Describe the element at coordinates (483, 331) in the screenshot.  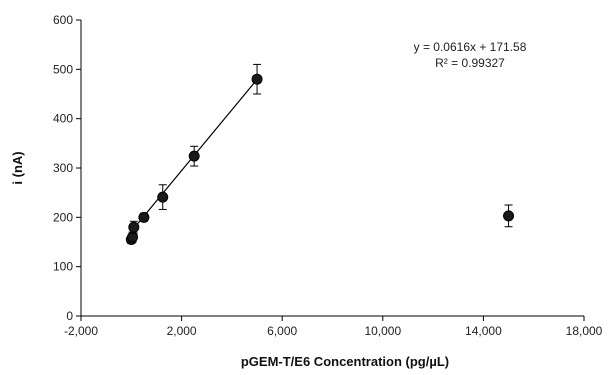
I see `x-tick-label: 14,000` at that location.